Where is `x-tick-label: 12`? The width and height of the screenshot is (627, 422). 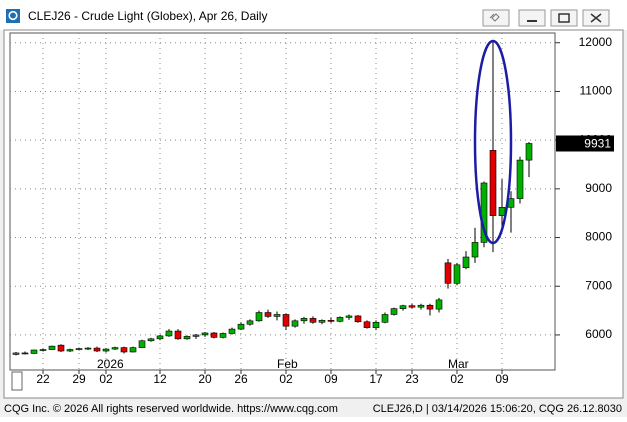 x-tick-label: 12 is located at coordinates (160, 379).